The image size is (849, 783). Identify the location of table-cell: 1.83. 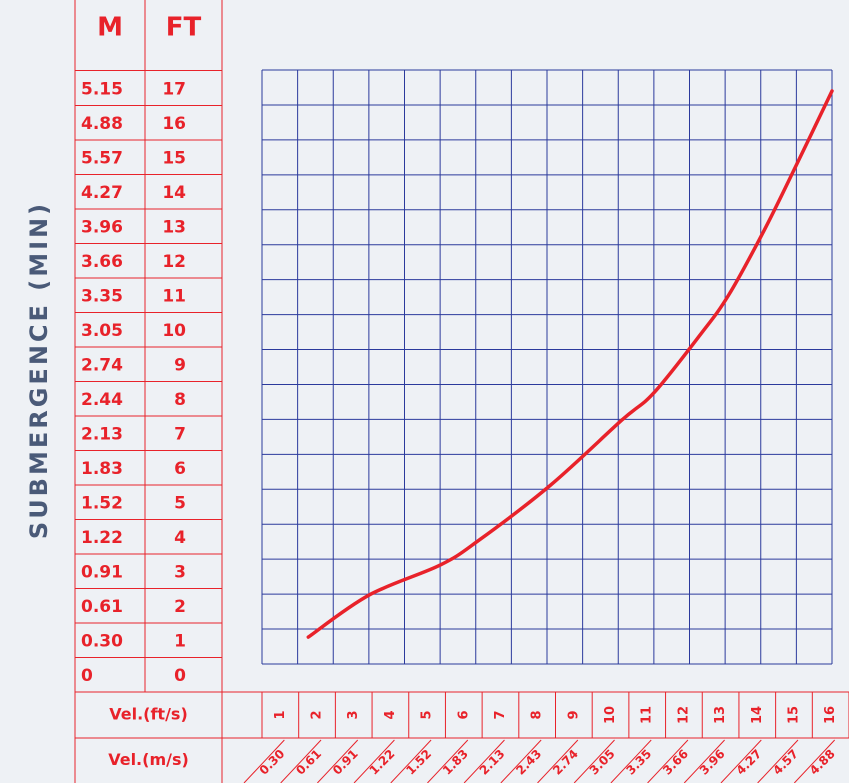
(102, 469).